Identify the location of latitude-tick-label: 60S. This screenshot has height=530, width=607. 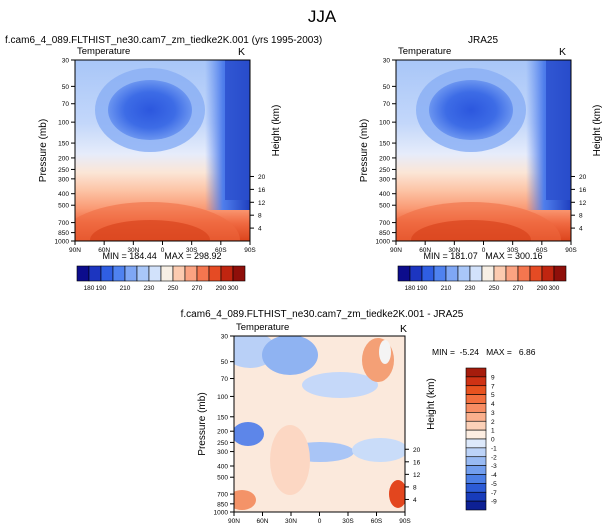
(542, 250).